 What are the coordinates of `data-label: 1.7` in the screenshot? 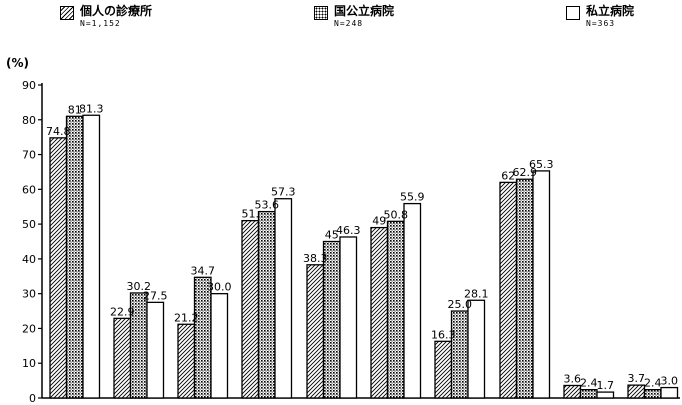 It's located at (606, 385).